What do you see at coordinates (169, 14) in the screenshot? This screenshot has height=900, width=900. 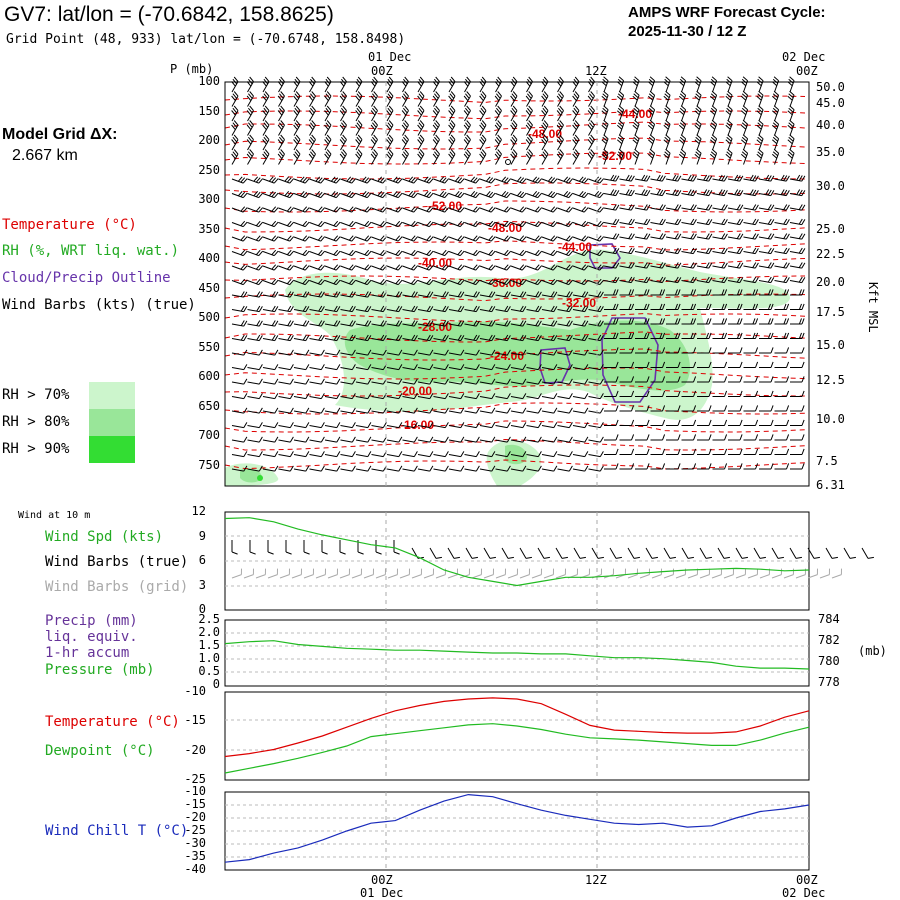 I see `station-title: GV7: lat/lon = (-70.6842, 158.8625)` at bounding box center [169, 14].